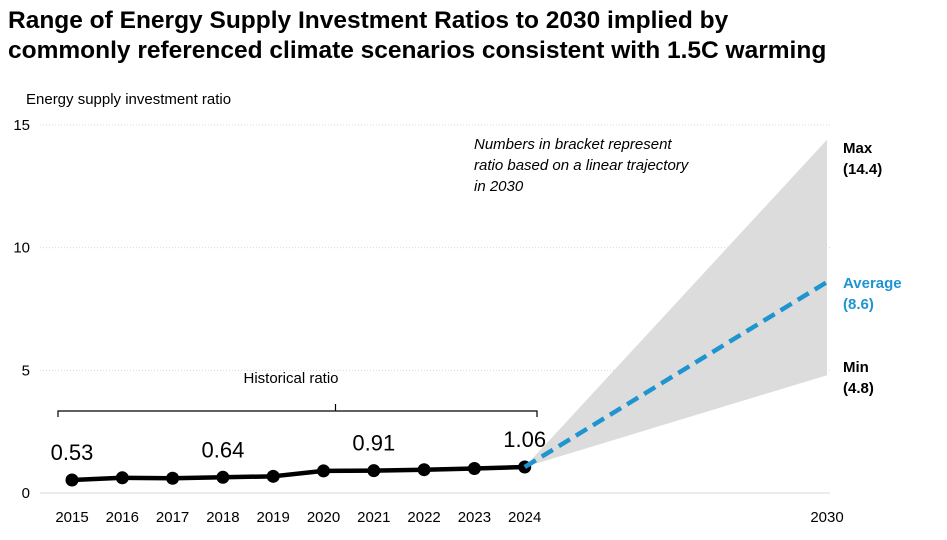 This screenshot has height=540, width=947. Describe the element at coordinates (273, 517) in the screenshot. I see `x-tick-label-2019: 2019` at that location.